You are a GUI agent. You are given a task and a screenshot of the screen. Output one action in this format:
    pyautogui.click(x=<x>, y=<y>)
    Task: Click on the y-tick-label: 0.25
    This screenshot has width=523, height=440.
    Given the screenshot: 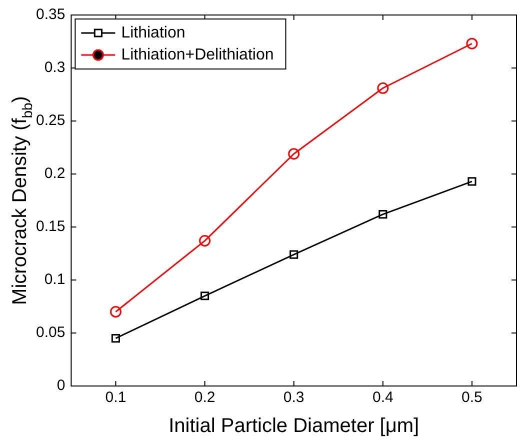 What is the action you would take?
    pyautogui.click(x=51, y=121)
    